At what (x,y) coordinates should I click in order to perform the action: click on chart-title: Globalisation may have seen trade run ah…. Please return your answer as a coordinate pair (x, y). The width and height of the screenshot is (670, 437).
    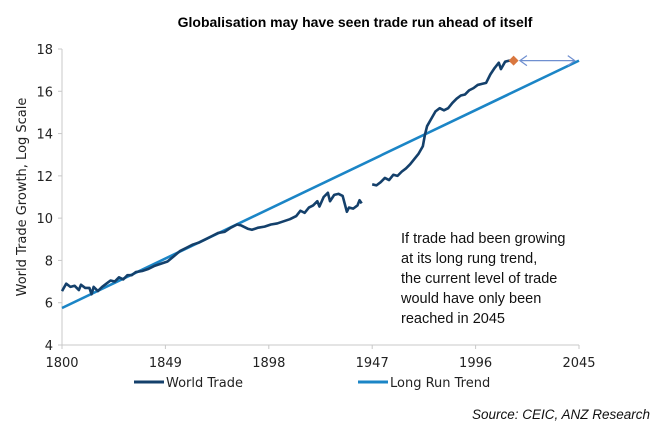
    Looking at the image, I should click on (355, 22).